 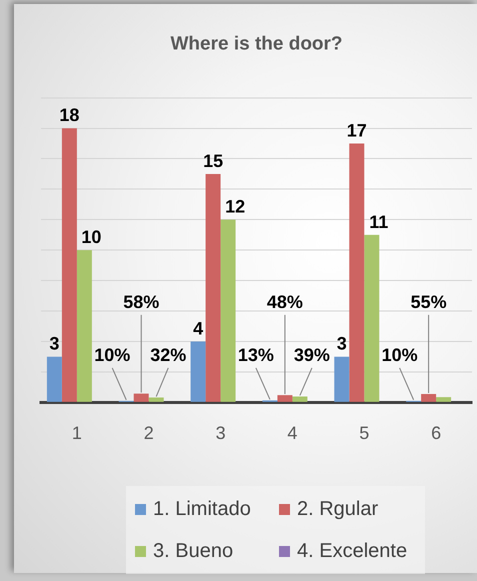 What do you see at coordinates (141, 302) in the screenshot?
I see `data-label: 58%` at bounding box center [141, 302].